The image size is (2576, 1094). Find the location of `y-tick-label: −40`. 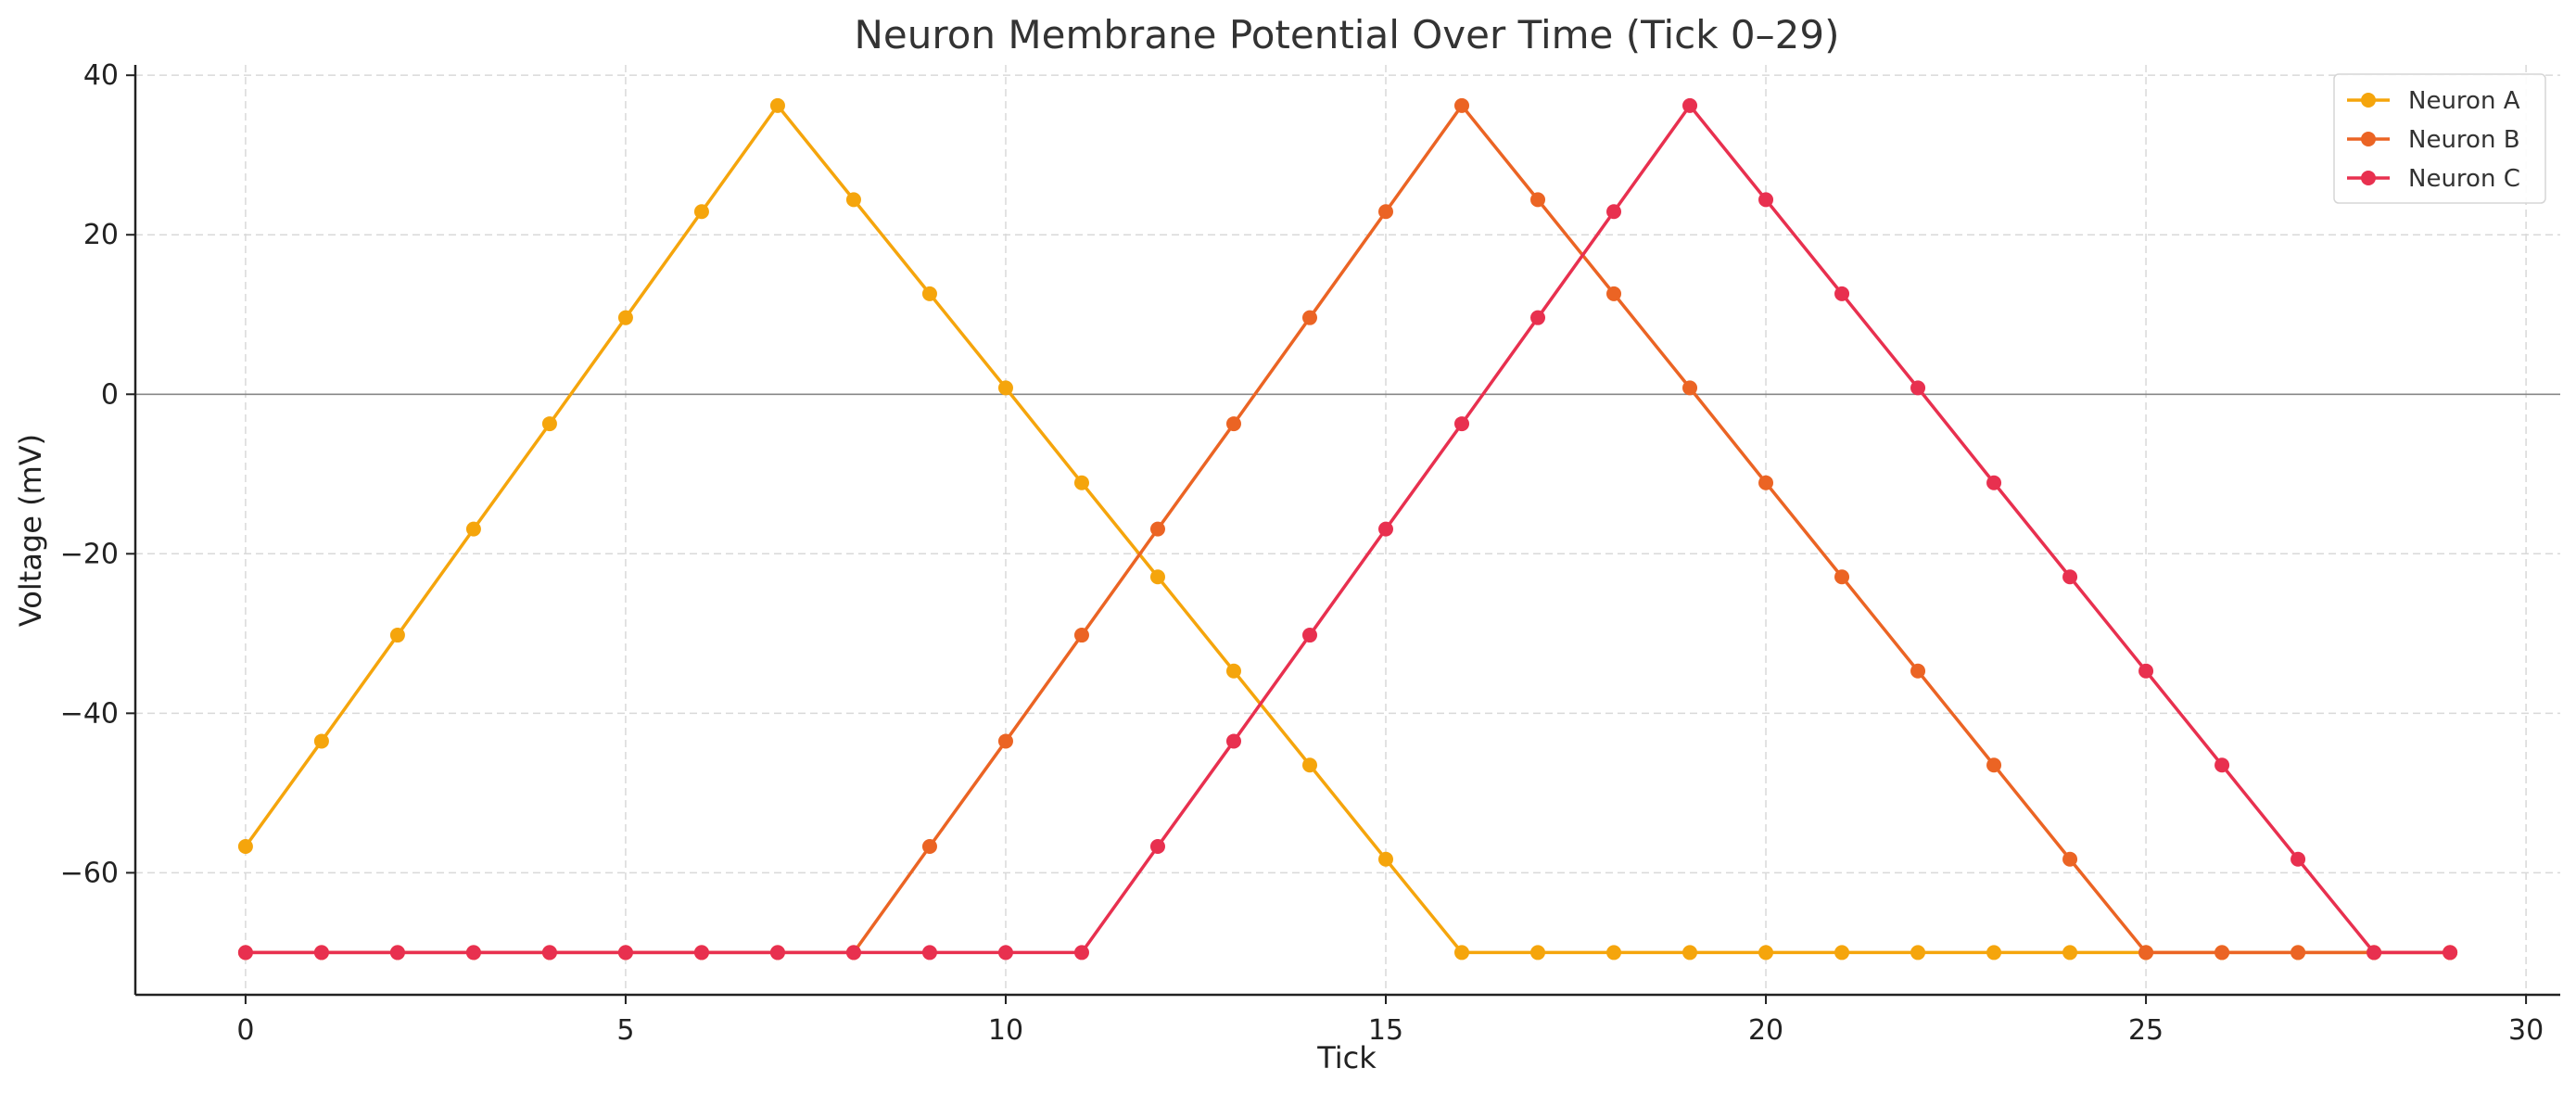

y-tick-label: −40 is located at coordinates (89, 713).